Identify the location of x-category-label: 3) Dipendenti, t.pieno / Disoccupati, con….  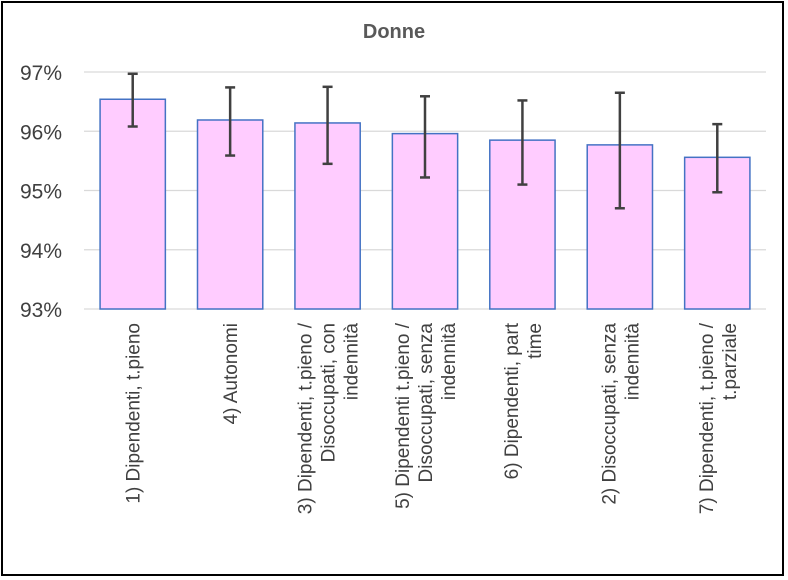
(329, 418).